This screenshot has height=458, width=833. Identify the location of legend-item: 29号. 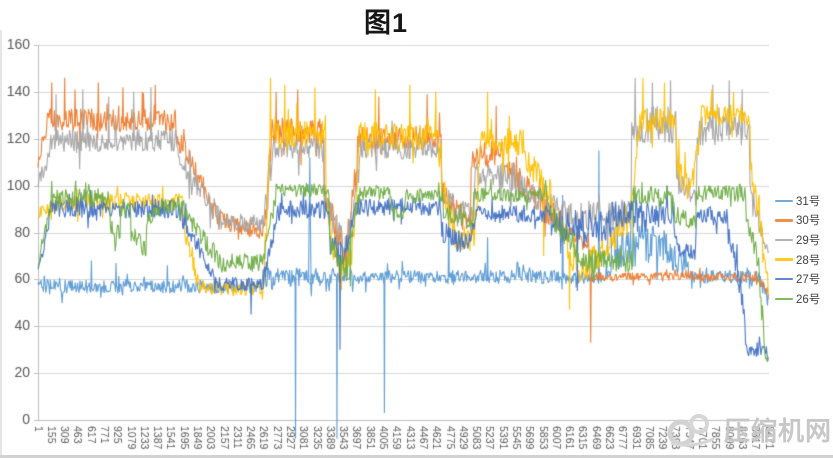
(804, 240).